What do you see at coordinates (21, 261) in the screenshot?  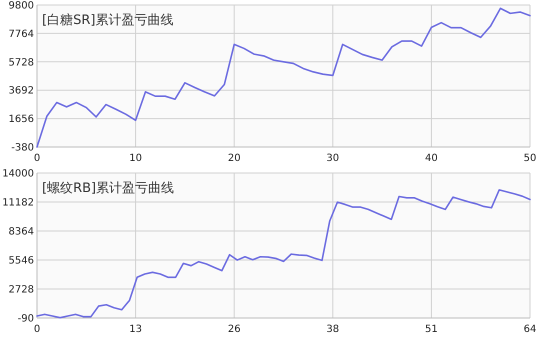 I see `y-tick-label: 5546` at bounding box center [21, 261].